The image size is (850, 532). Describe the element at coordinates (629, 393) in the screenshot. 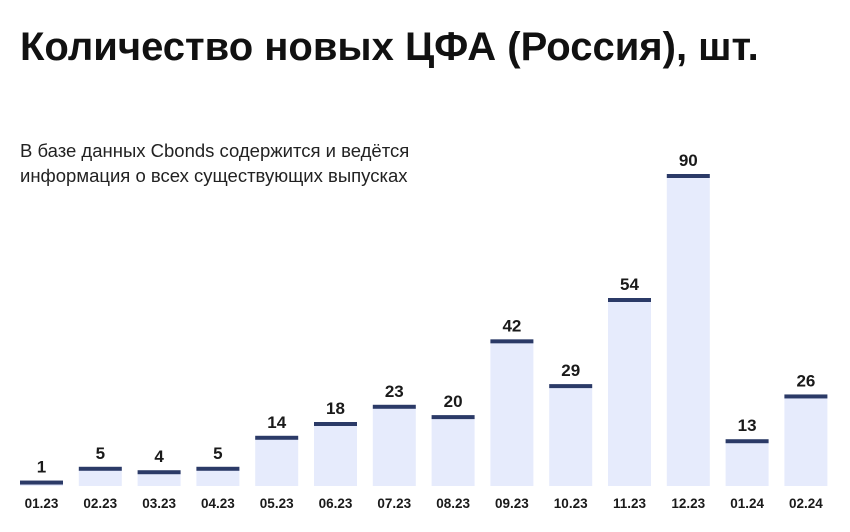

I see `bar-11.23` at that location.